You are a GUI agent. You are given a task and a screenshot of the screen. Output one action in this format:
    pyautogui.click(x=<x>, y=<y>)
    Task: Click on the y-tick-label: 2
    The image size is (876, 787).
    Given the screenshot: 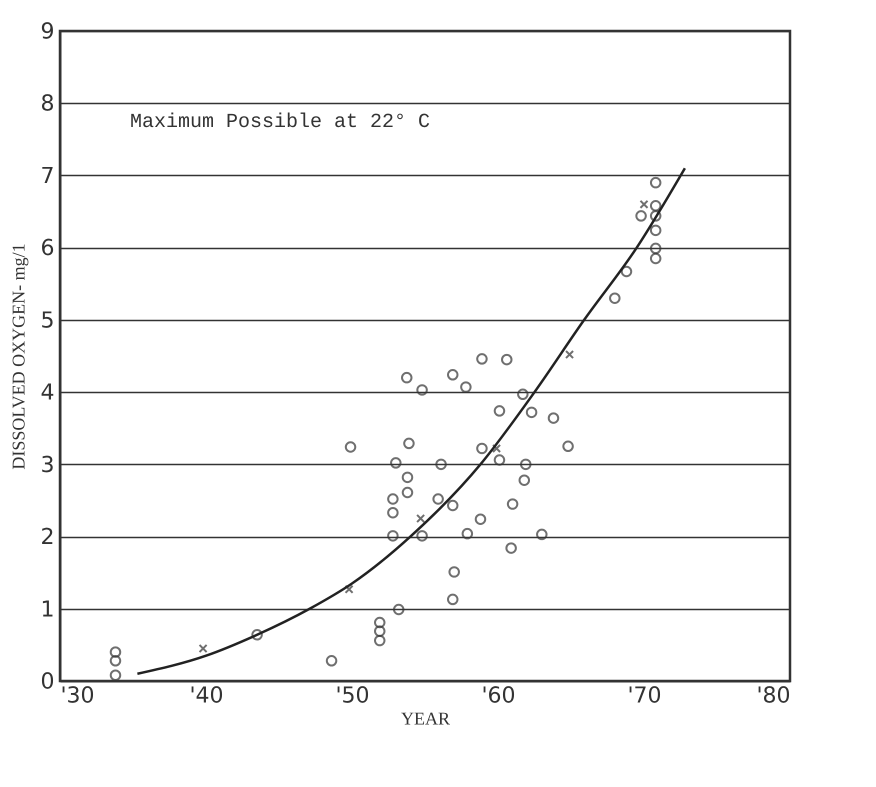 What is the action you would take?
    pyautogui.click(x=47, y=537)
    